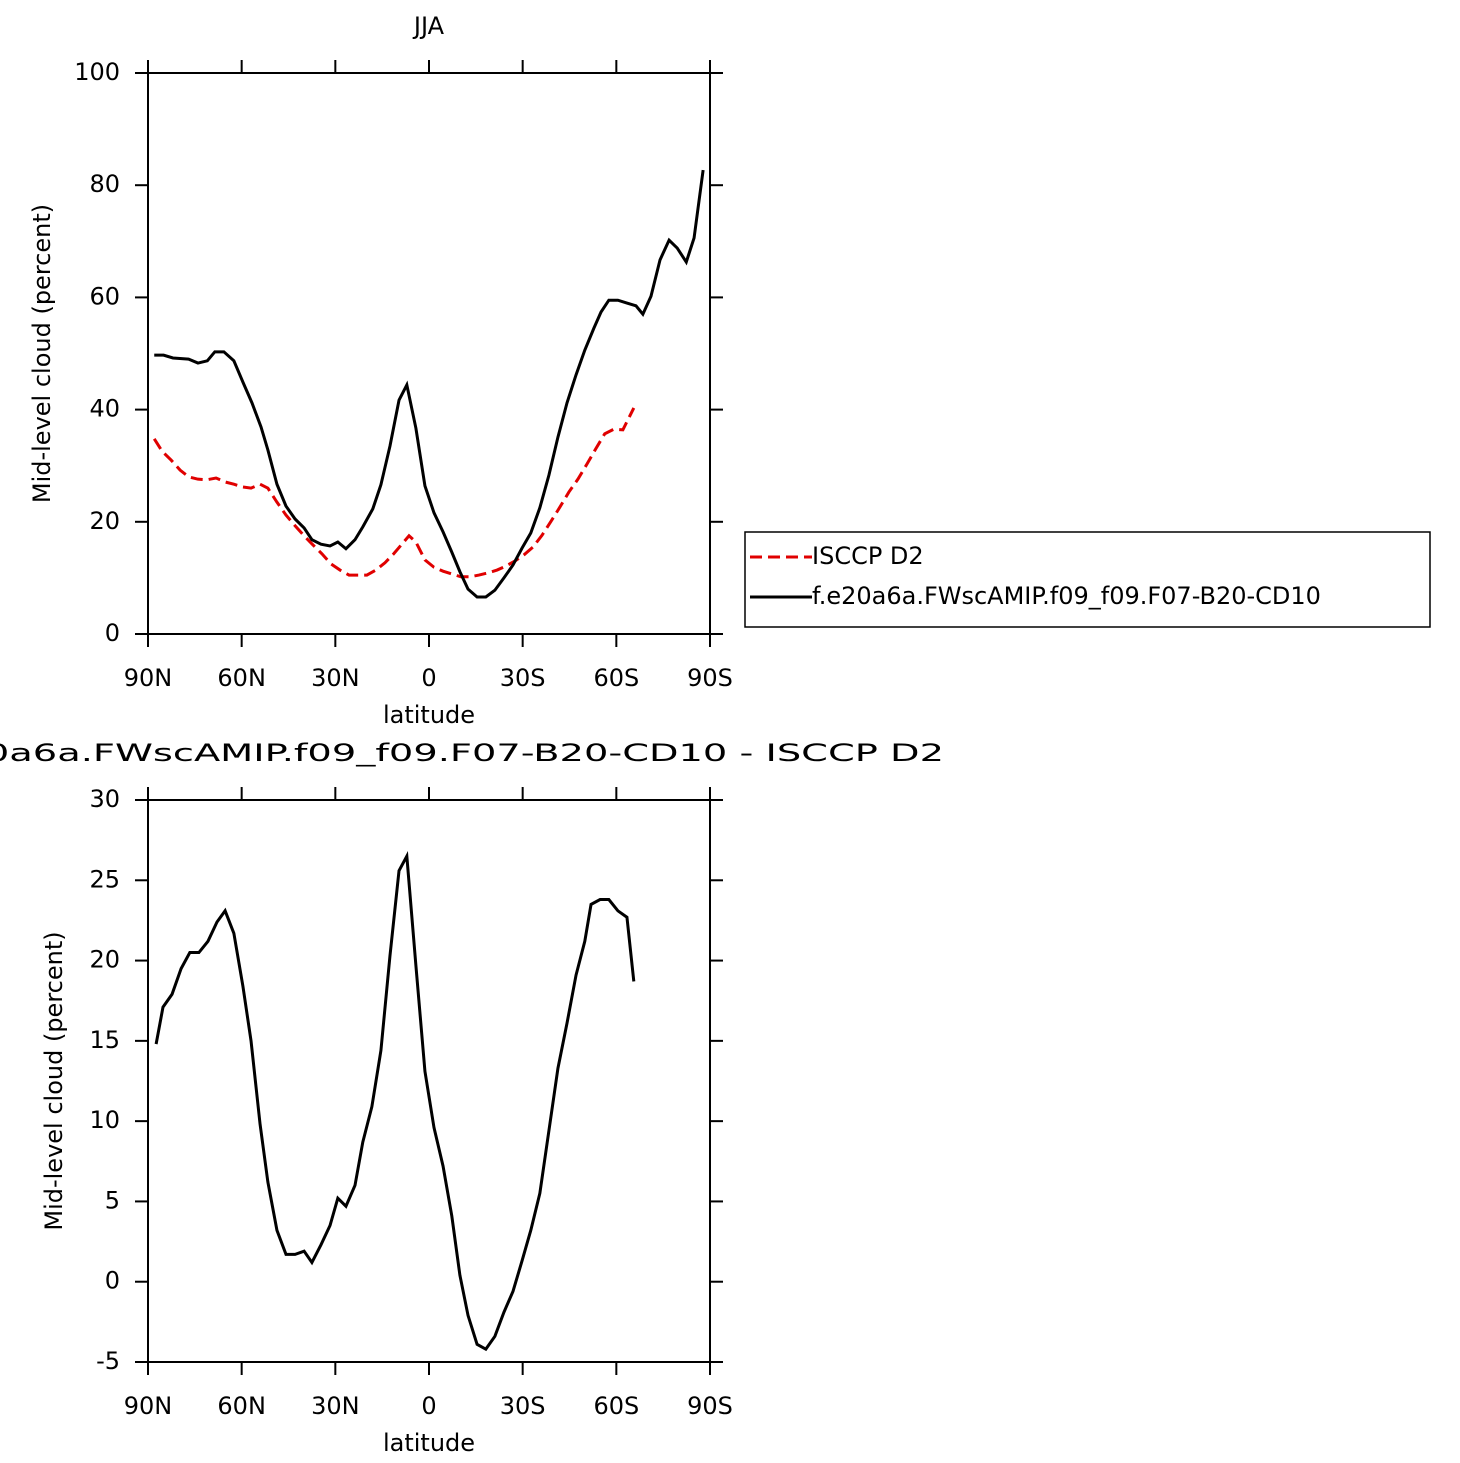 This screenshot has width=1460, height=1463. Describe the element at coordinates (1066, 596) in the screenshot. I see `legend-label: f.e20a6a.FWscAMIP.f09_f09.F07-B20-CD10` at that location.